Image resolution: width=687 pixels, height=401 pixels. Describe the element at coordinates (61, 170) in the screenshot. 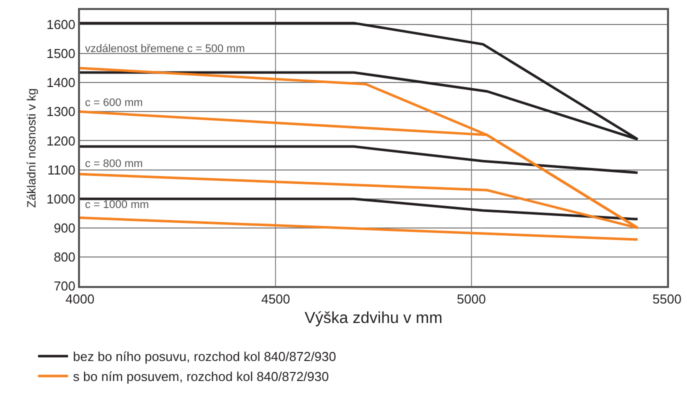

I see `y-tick-label: 1100` at that location.